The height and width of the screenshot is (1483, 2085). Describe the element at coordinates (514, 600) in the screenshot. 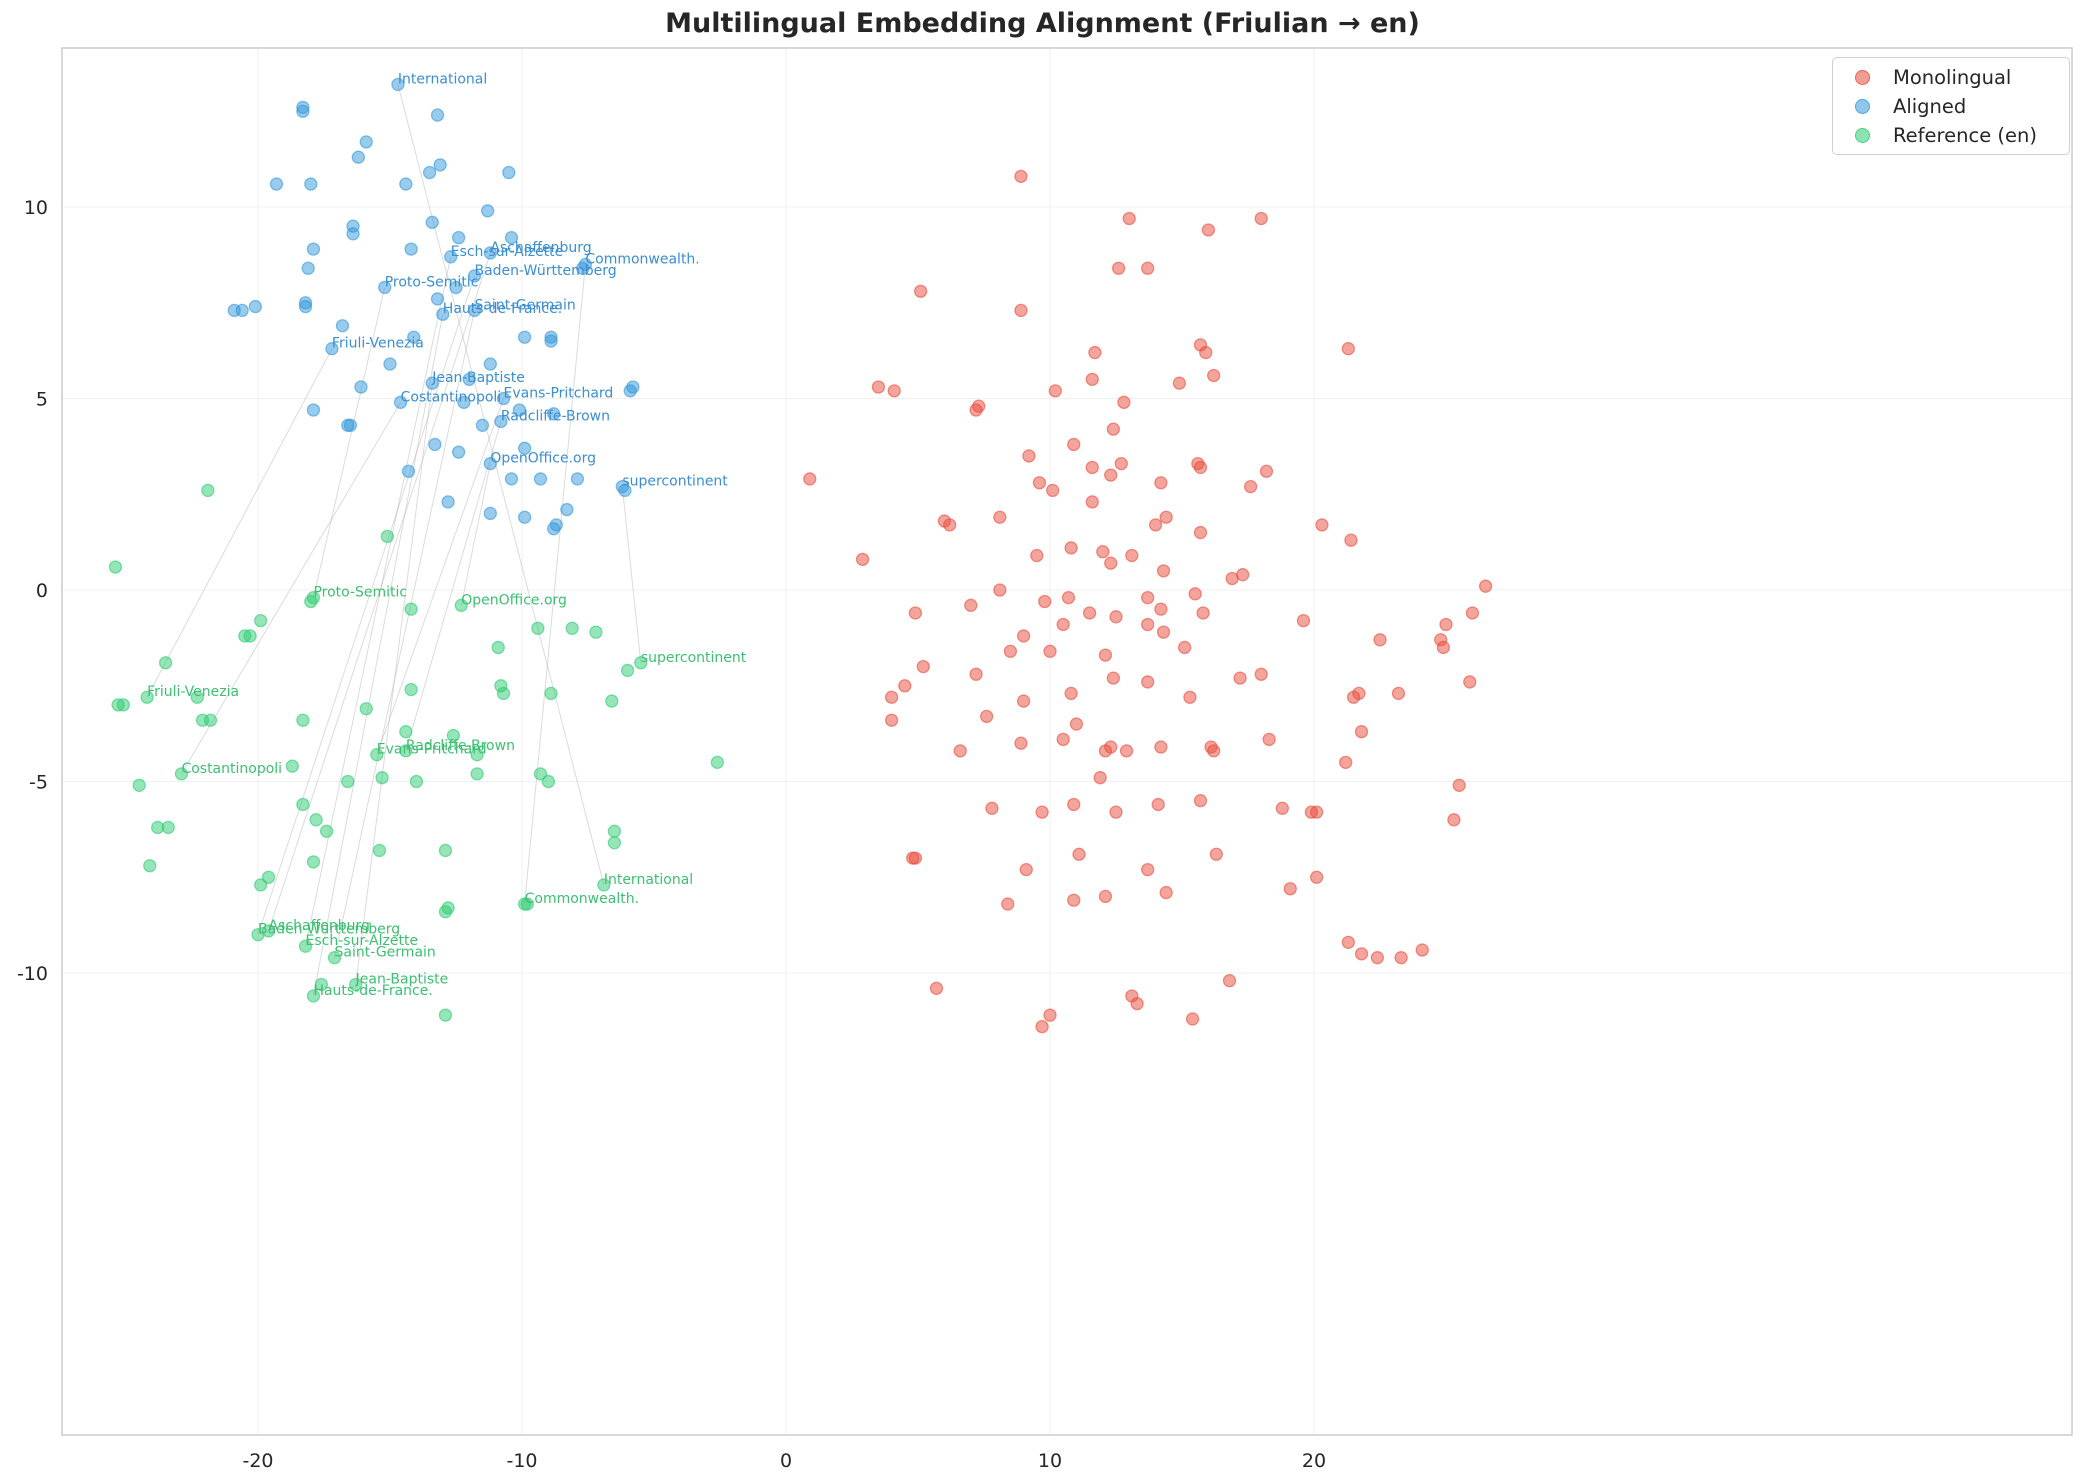

I see `reference-point-label: OpenOffice.org` at that location.